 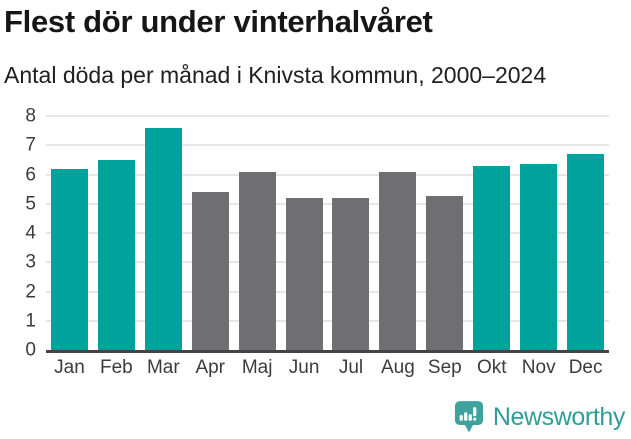 I want to click on x-tick-label-maj: Maj, so click(x=257, y=367).